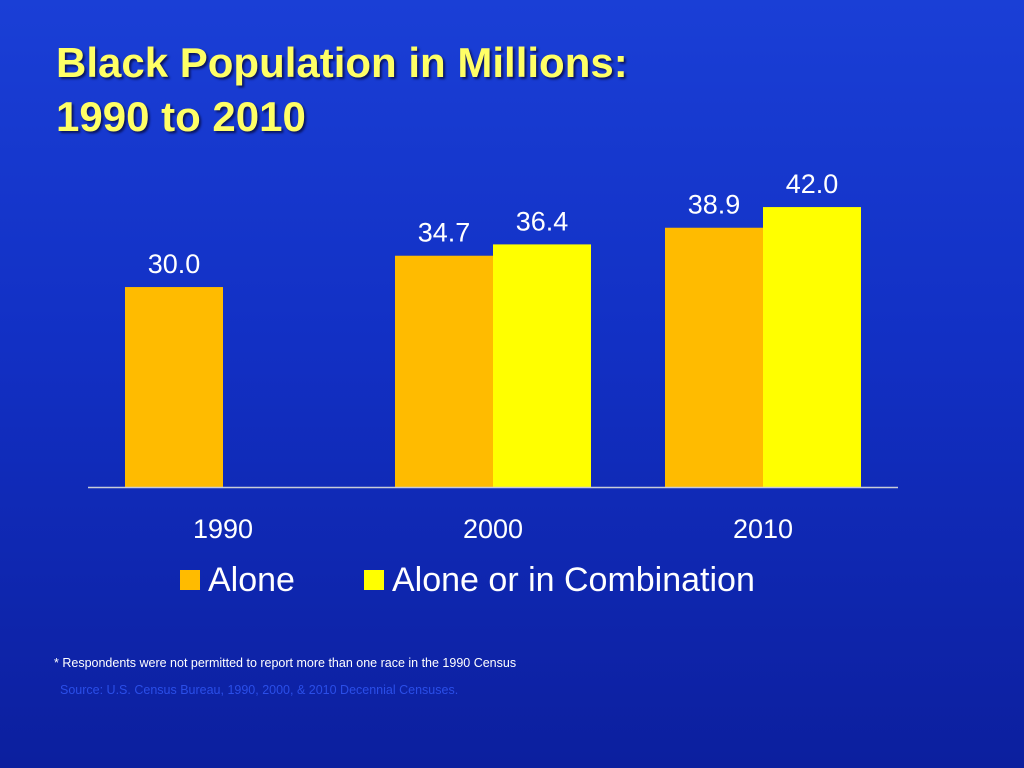 The width and height of the screenshot is (1024, 768). What do you see at coordinates (181, 116) in the screenshot?
I see `title-line-2: 1990 to 2010` at bounding box center [181, 116].